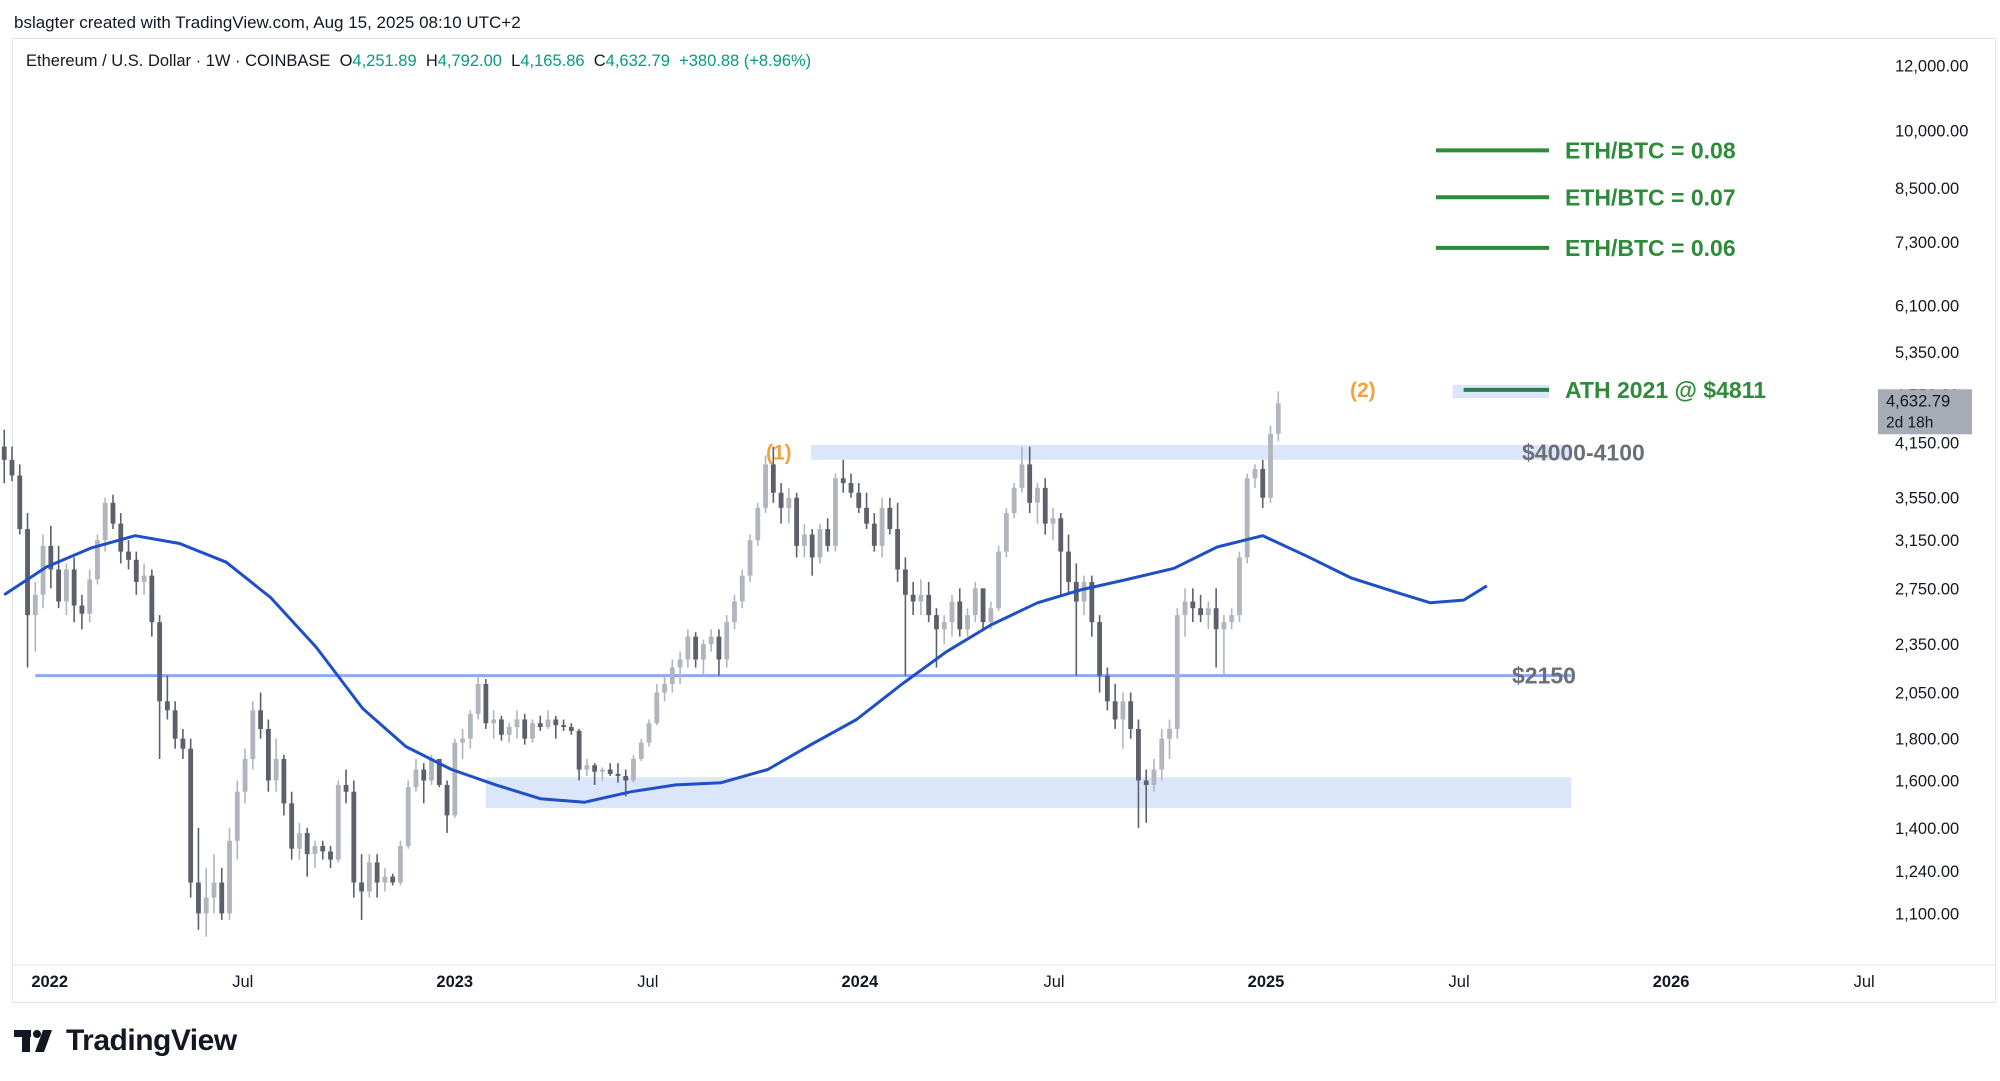 This screenshot has height=1081, width=2000. I want to click on legend-close-label: C, so click(599, 61).